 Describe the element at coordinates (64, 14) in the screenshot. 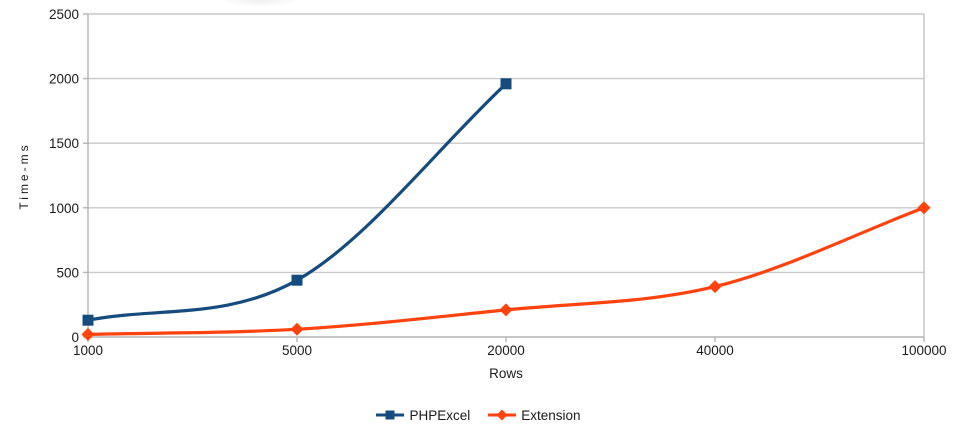

I see `y-tick-label: 2500` at that location.